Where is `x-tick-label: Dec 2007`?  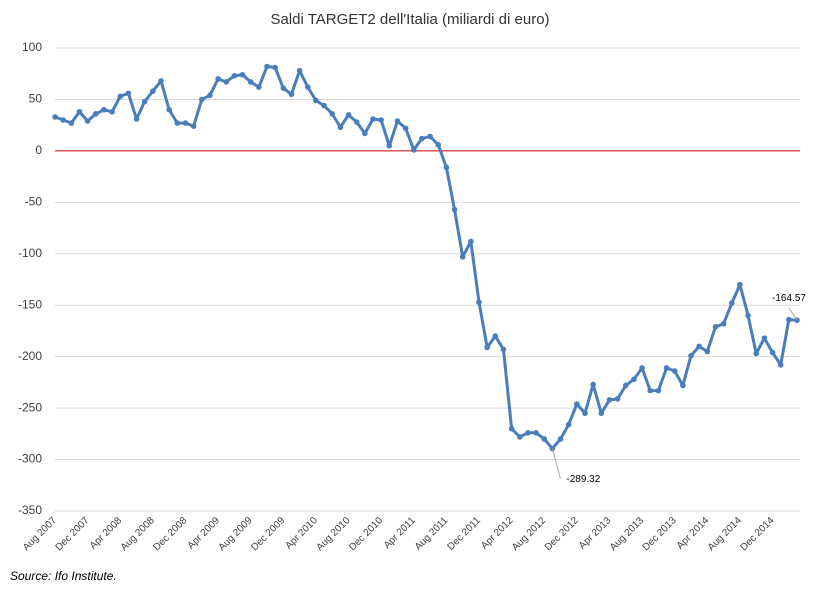
x-tick-label: Dec 2007 is located at coordinates (73, 534).